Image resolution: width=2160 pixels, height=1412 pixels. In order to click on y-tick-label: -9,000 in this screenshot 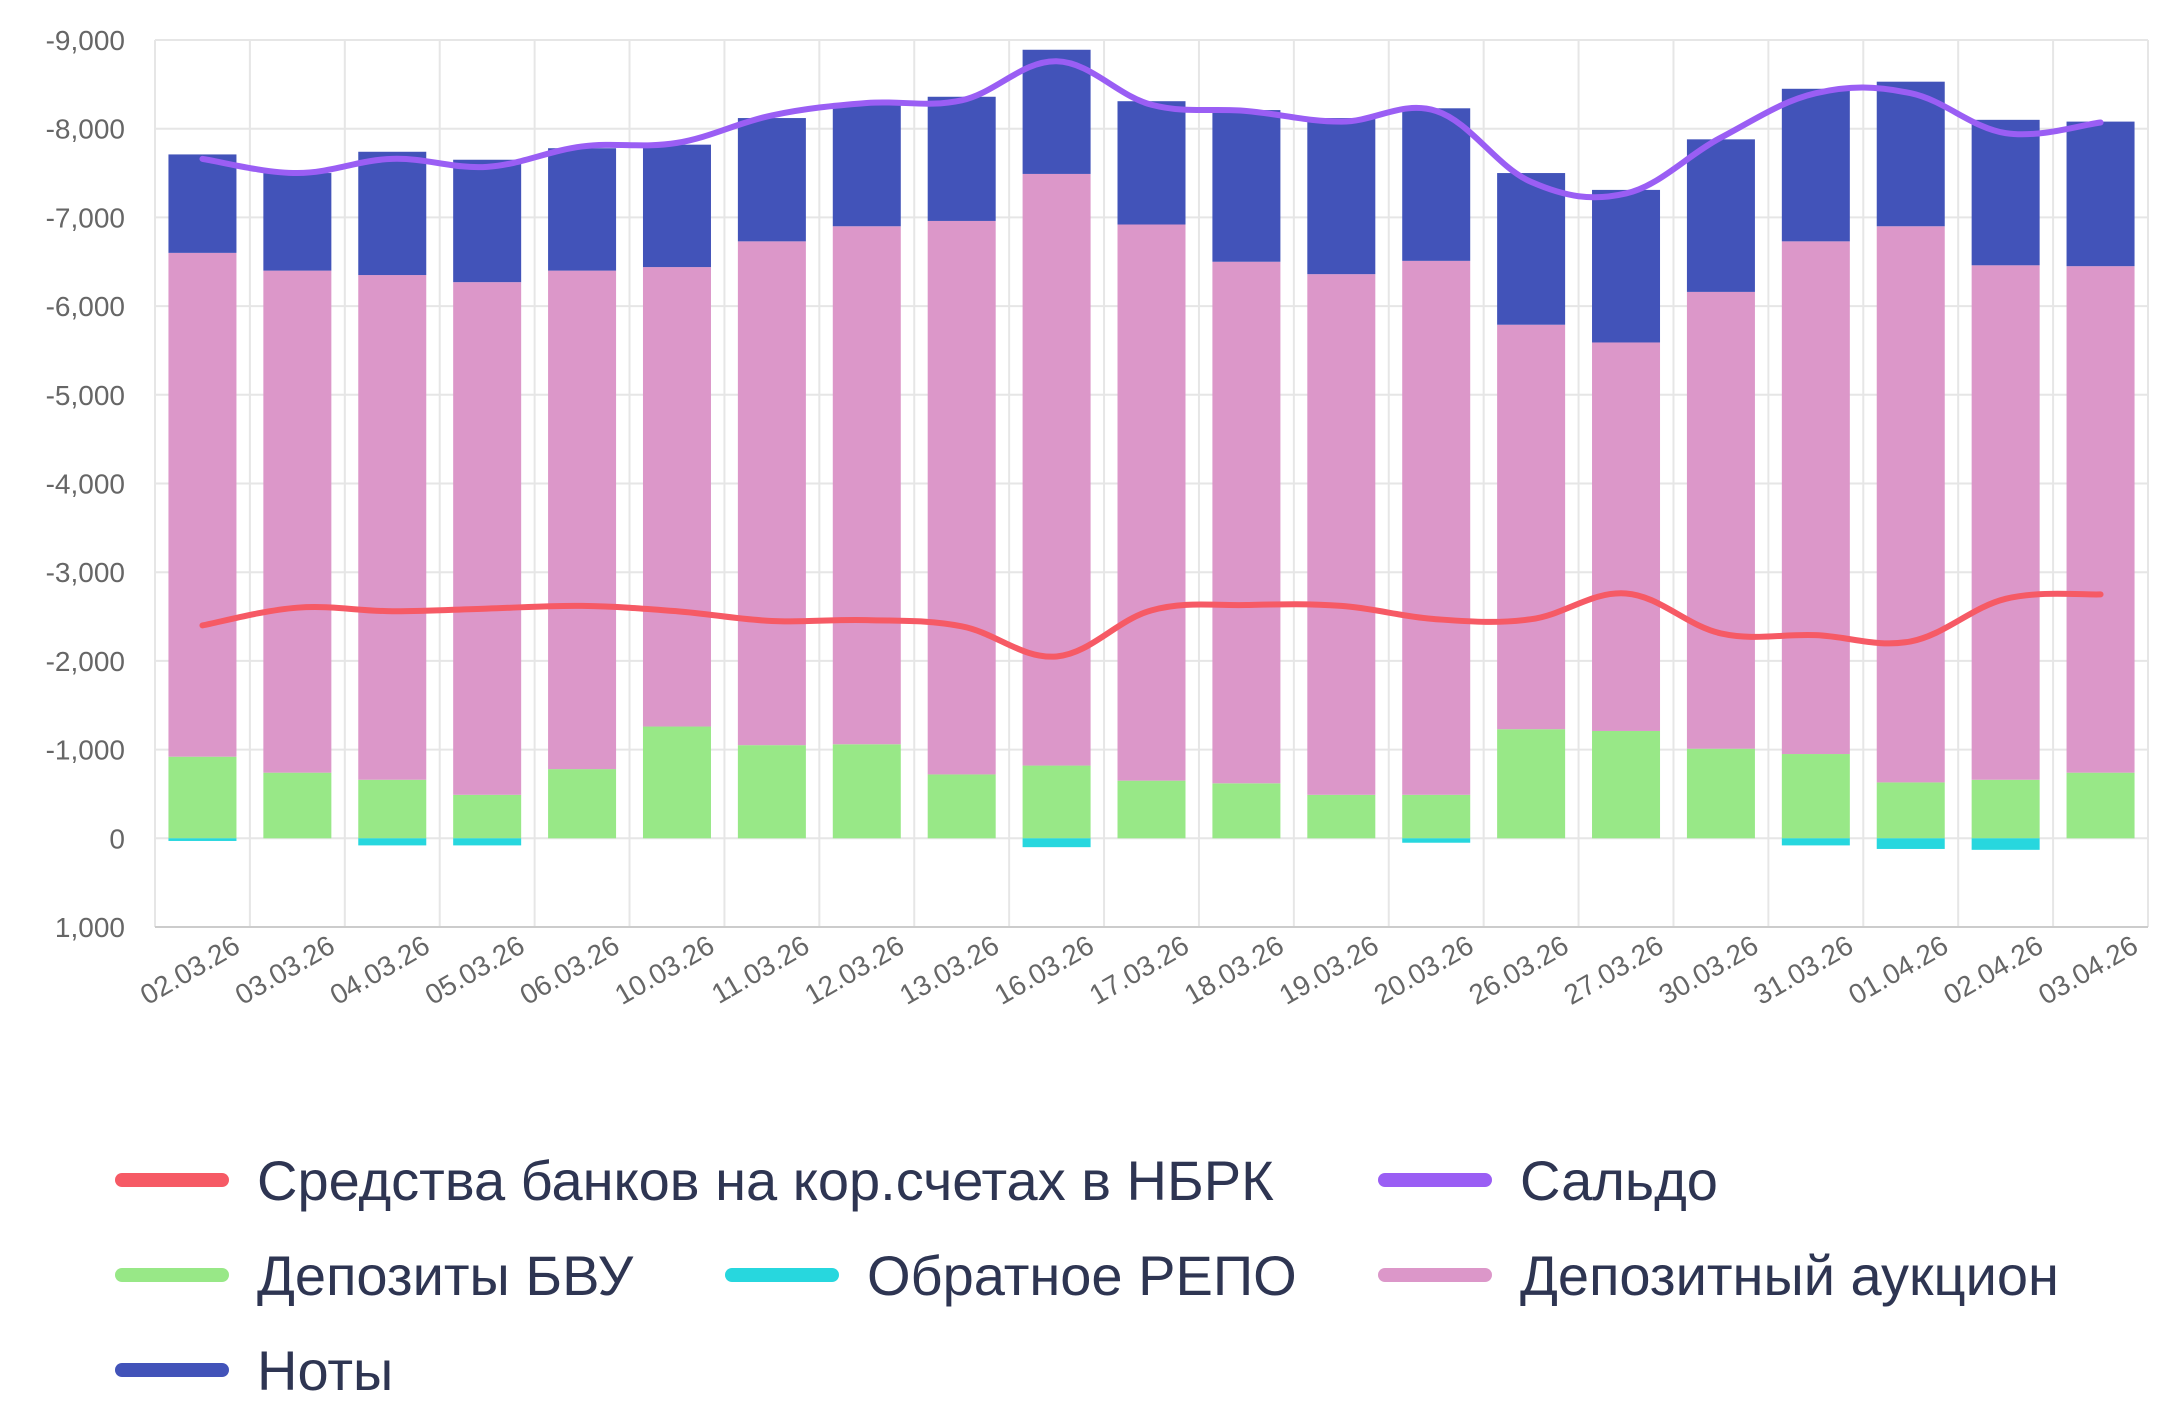, I will do `click(85, 40)`.